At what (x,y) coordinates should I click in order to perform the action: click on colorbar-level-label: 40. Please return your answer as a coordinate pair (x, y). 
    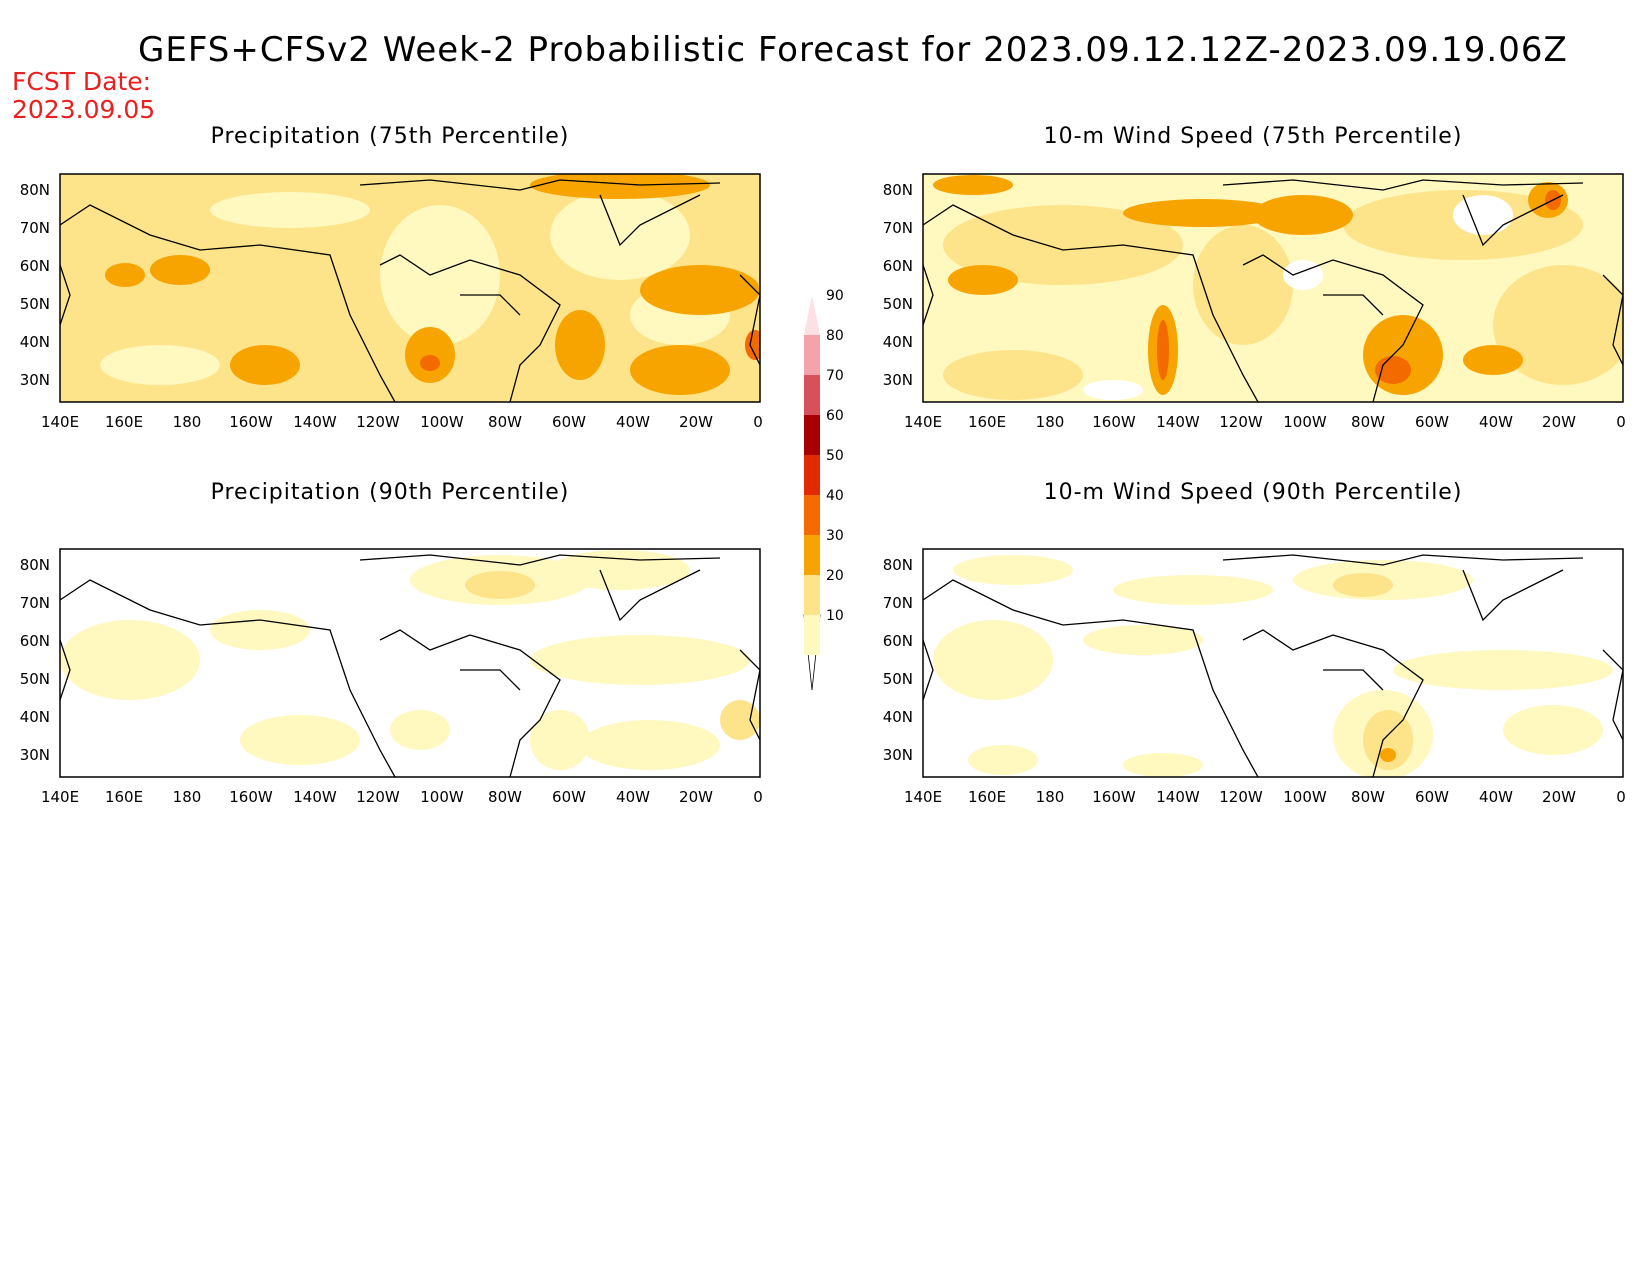
    Looking at the image, I should click on (835, 496).